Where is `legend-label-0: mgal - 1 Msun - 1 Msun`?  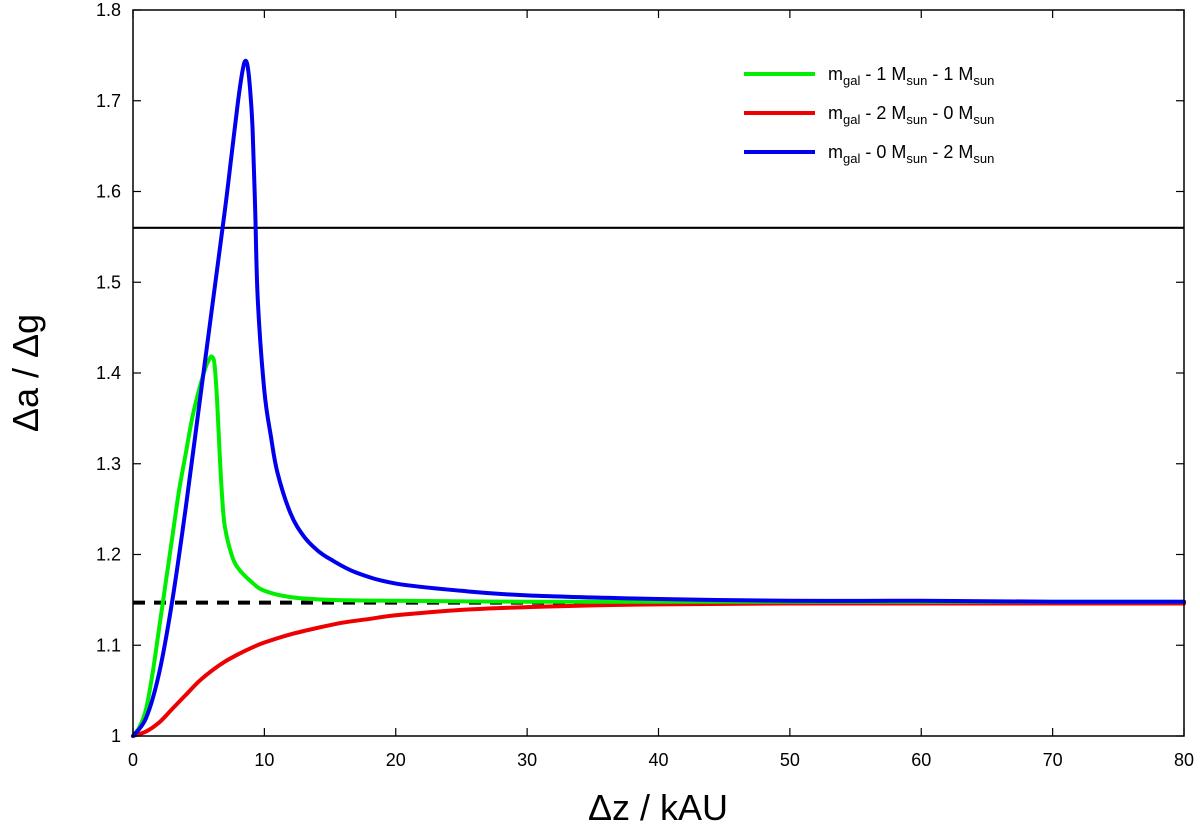 legend-label-0: mgal - 1 Msun - 1 Msun is located at coordinates (911, 76).